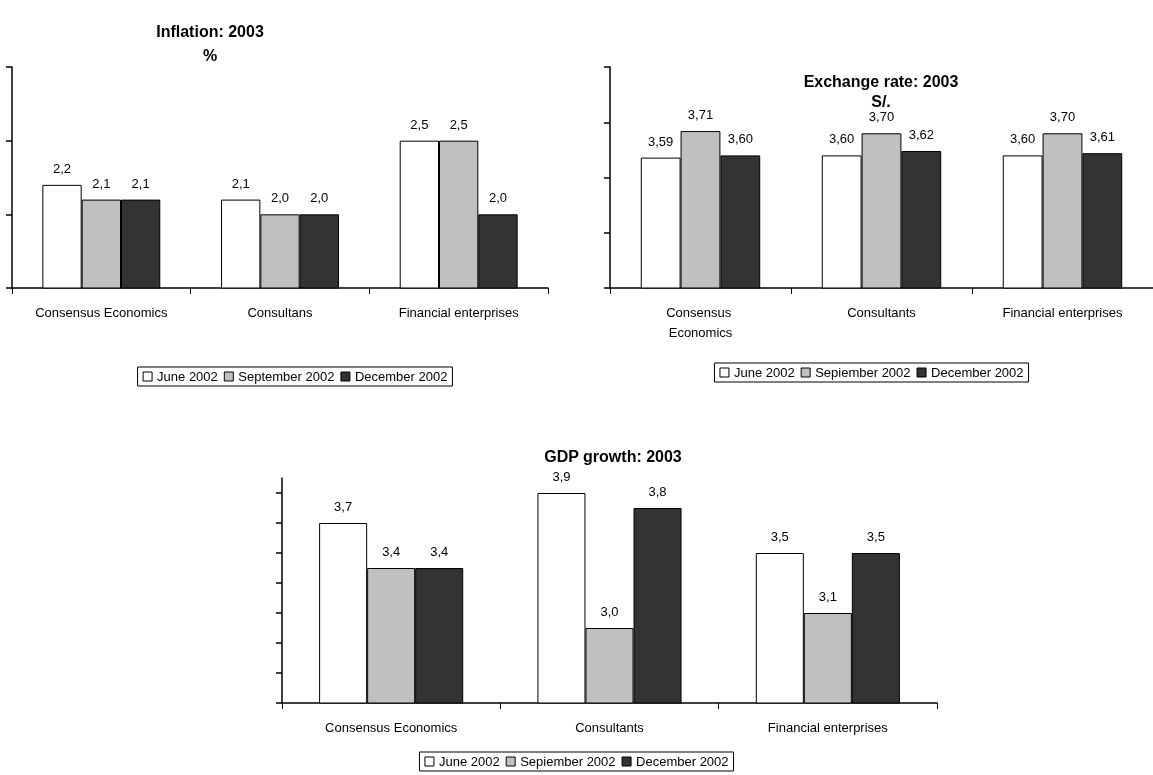 The height and width of the screenshot is (775, 1153). What do you see at coordinates (657, 491) in the screenshot?
I see `data-label: 3,8` at bounding box center [657, 491].